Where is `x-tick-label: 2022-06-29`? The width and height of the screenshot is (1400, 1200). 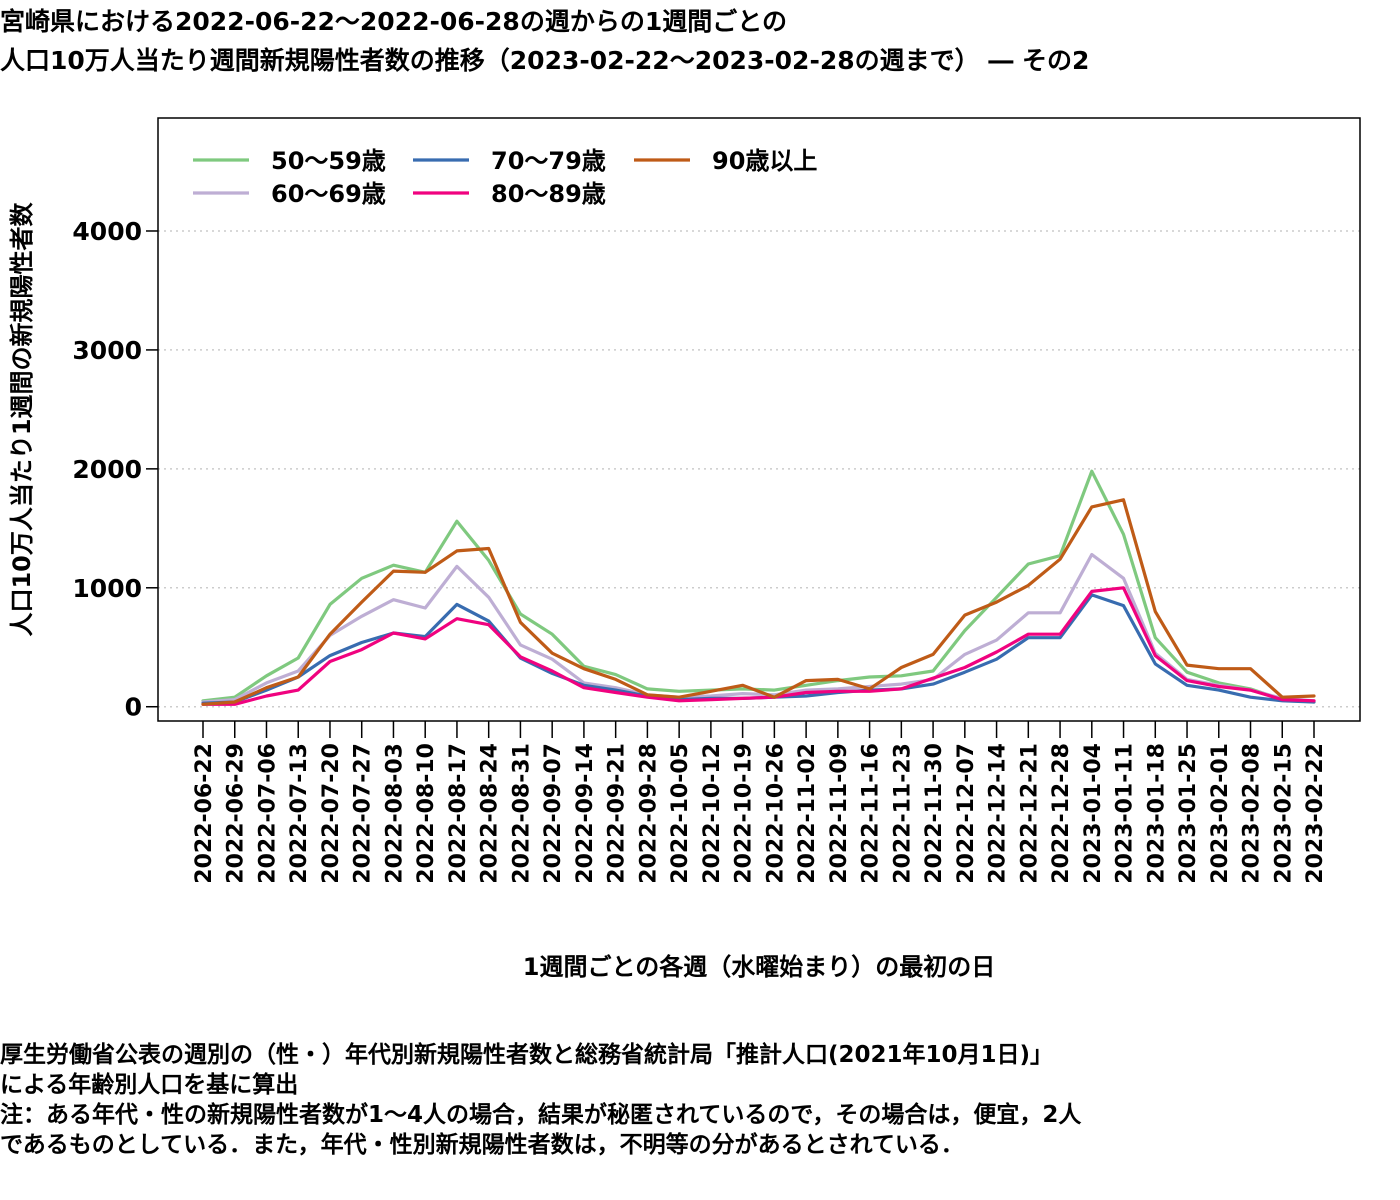
x-tick-label: 2022-06-29 is located at coordinates (236, 813).